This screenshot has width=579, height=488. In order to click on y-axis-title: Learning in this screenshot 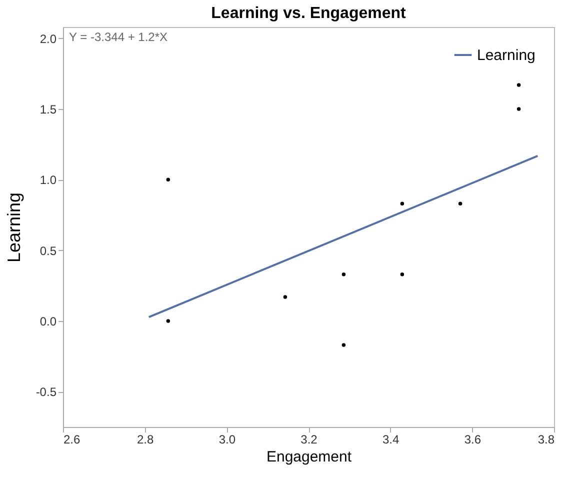, I will do `click(14, 227)`.